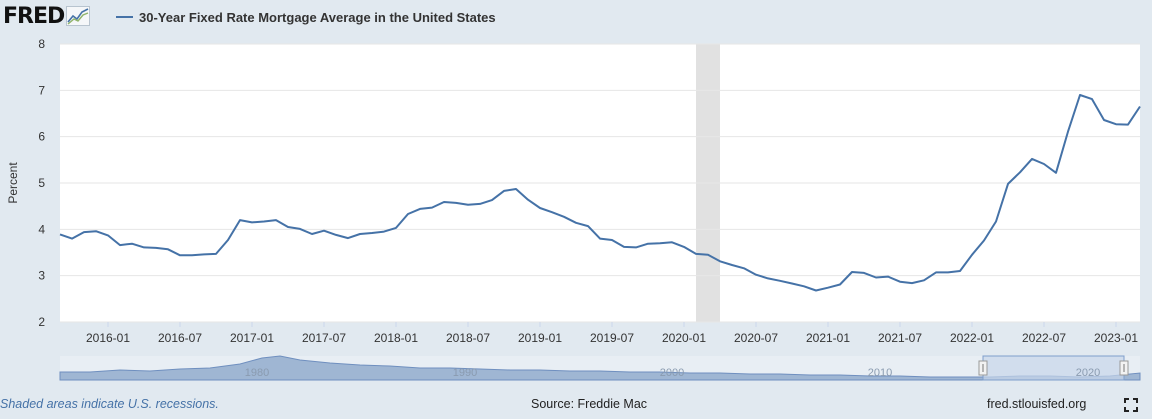 This screenshot has width=1152, height=419. Describe the element at coordinates (1131, 405) in the screenshot. I see `fullscreen-icon` at that location.